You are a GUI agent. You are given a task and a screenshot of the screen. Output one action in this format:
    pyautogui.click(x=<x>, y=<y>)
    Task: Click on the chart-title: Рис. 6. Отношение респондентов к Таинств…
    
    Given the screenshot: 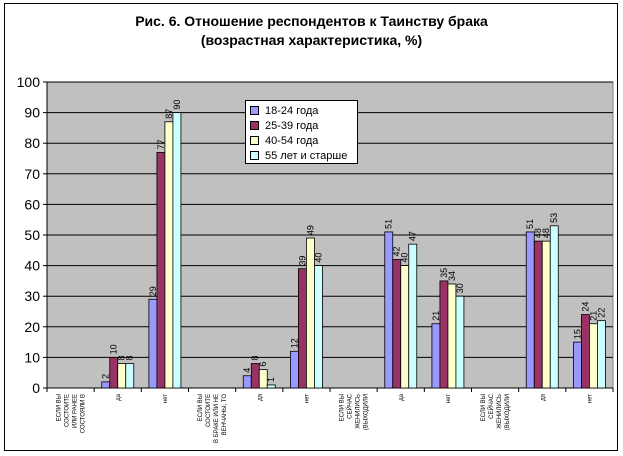 What is the action you would take?
    pyautogui.click(x=311, y=31)
    